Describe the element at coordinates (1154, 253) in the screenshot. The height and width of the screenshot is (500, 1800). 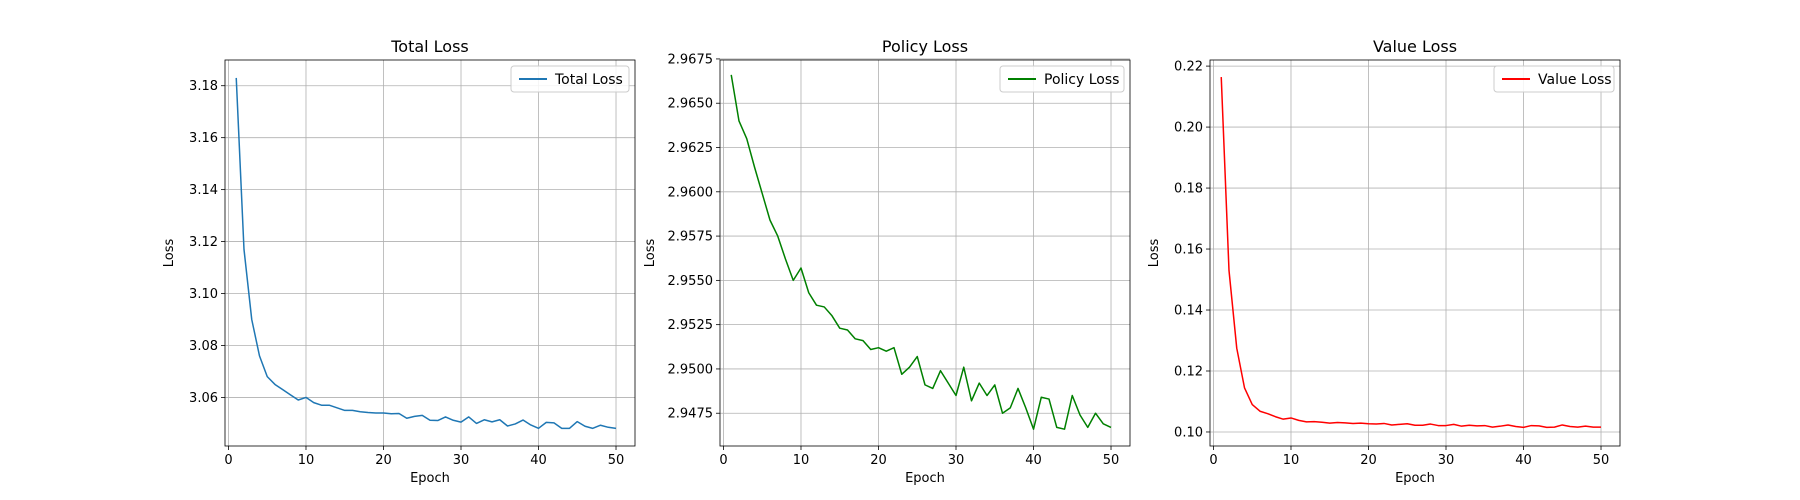
I see `y-axis-label: Loss` at that location.